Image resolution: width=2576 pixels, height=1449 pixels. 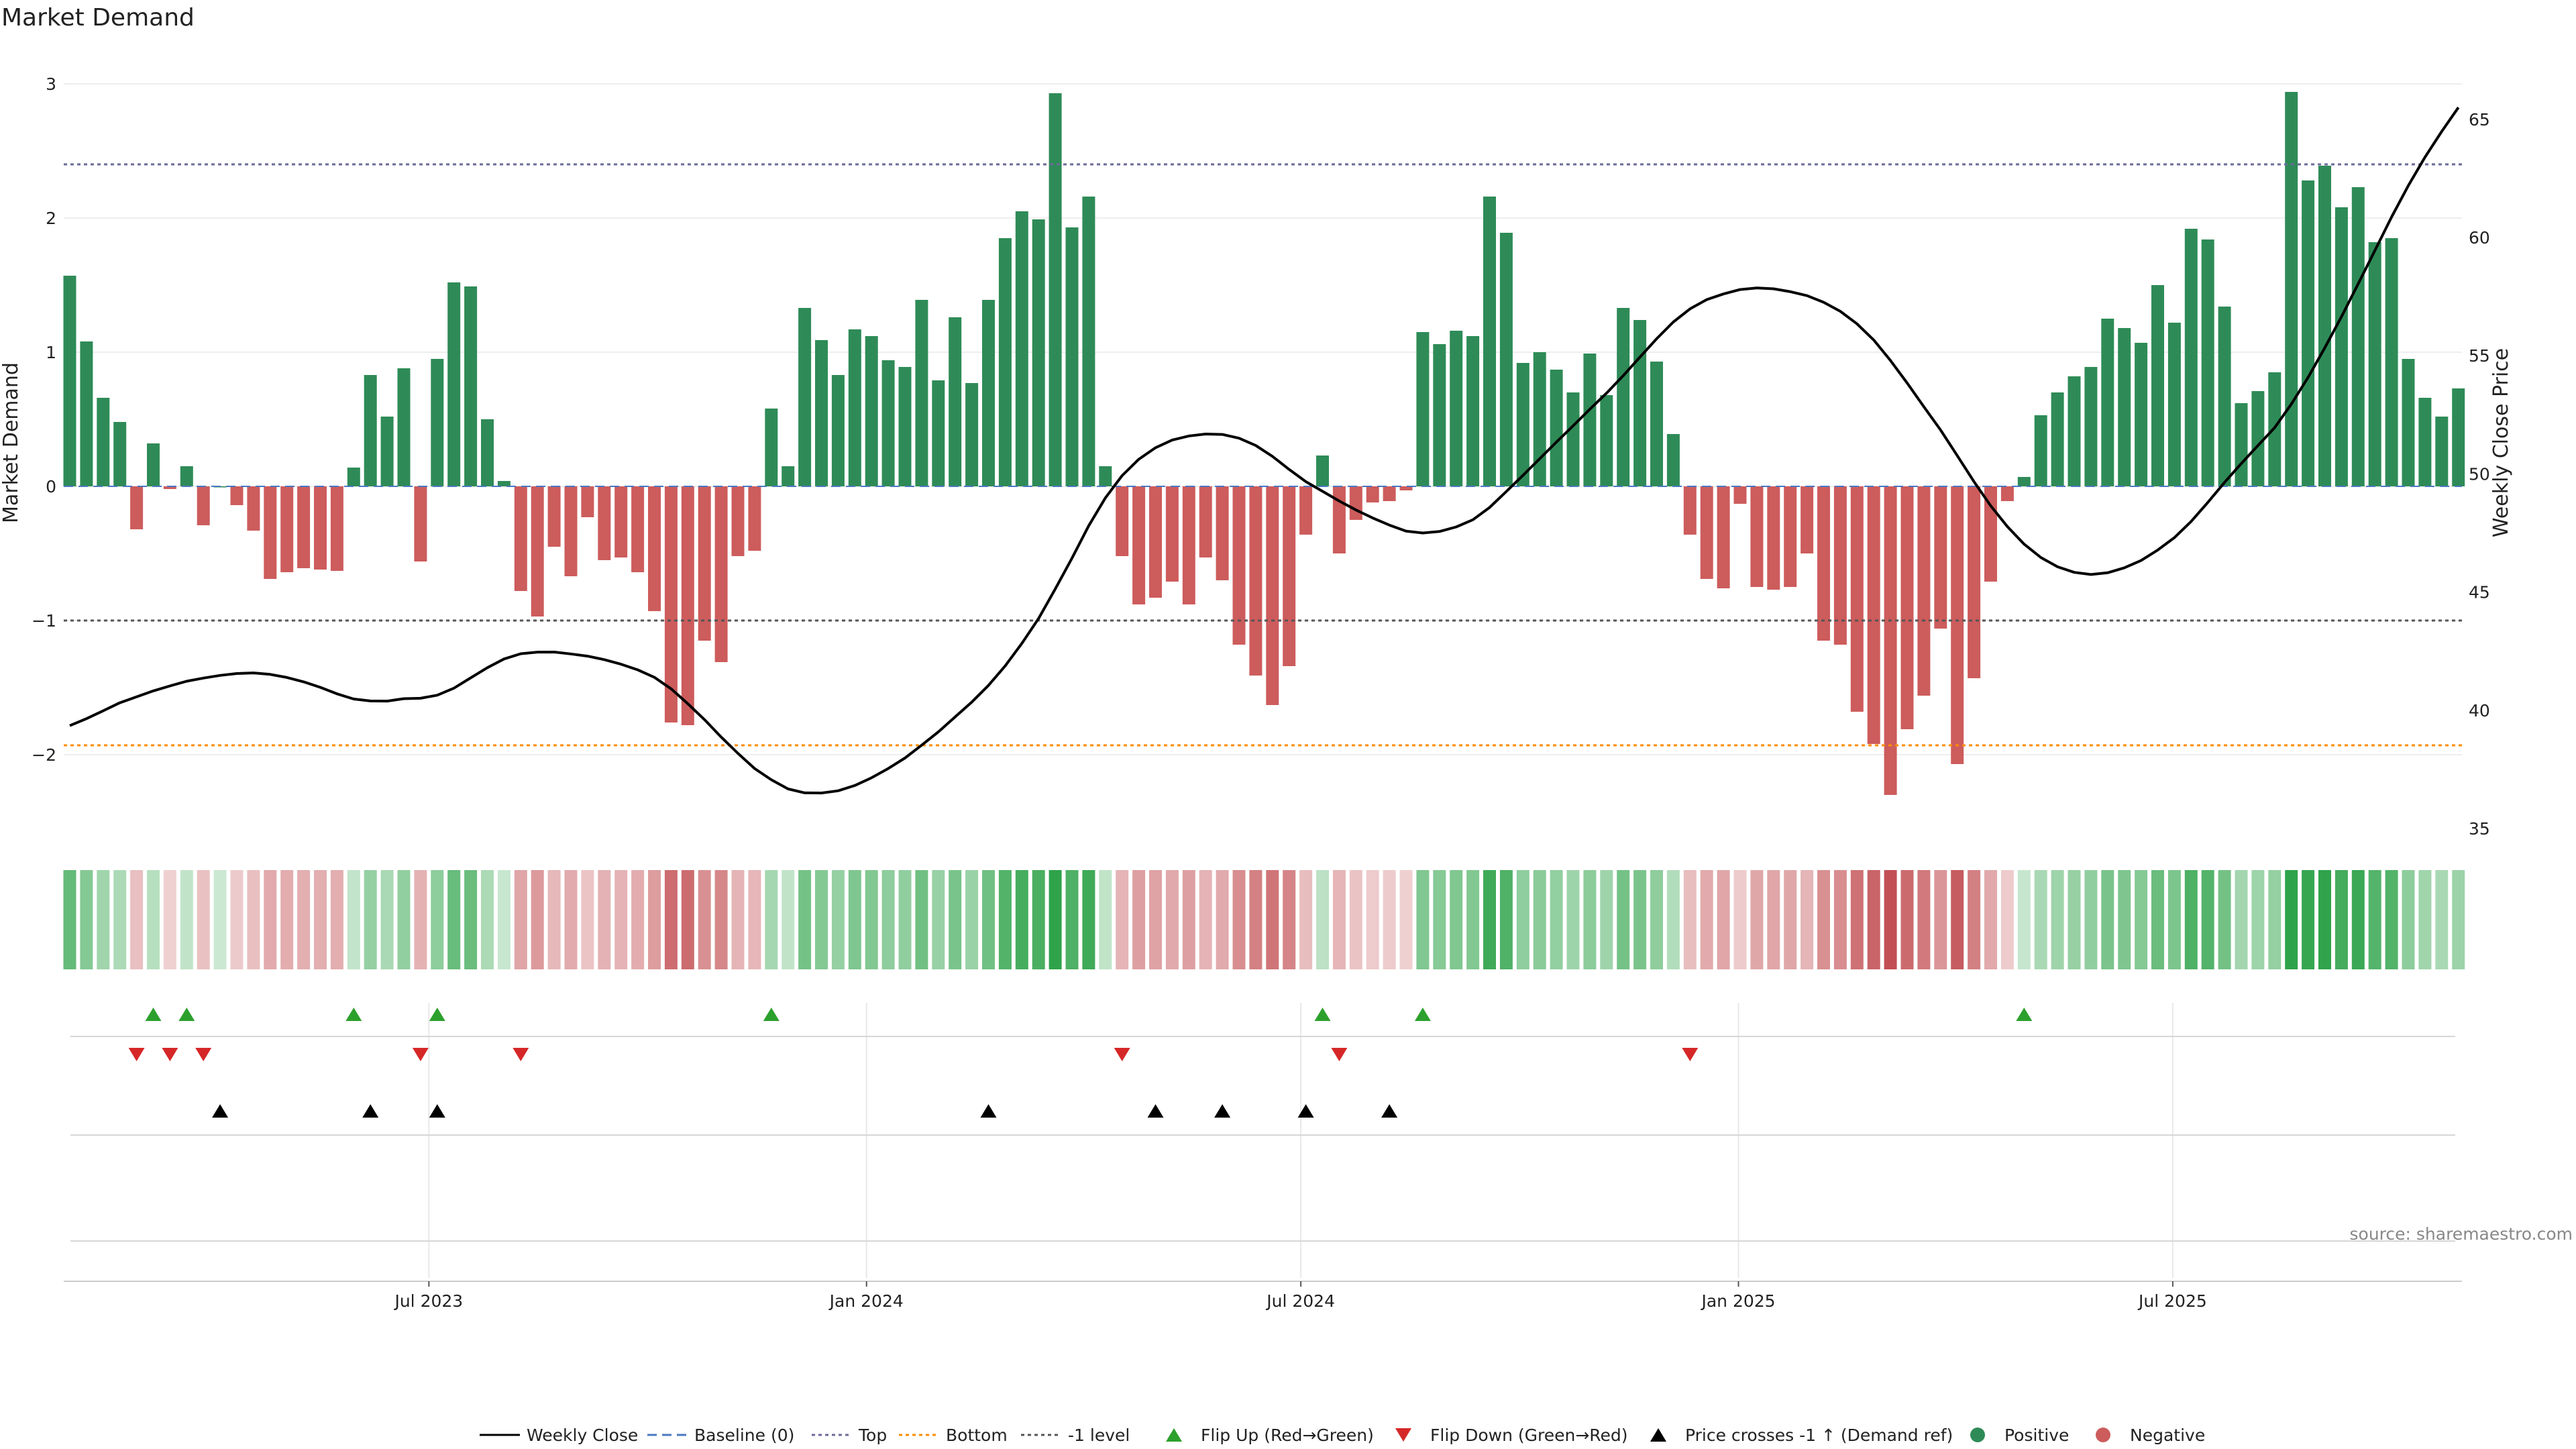 I want to click on legend-swatch-flip-down, so click(x=1403, y=1435).